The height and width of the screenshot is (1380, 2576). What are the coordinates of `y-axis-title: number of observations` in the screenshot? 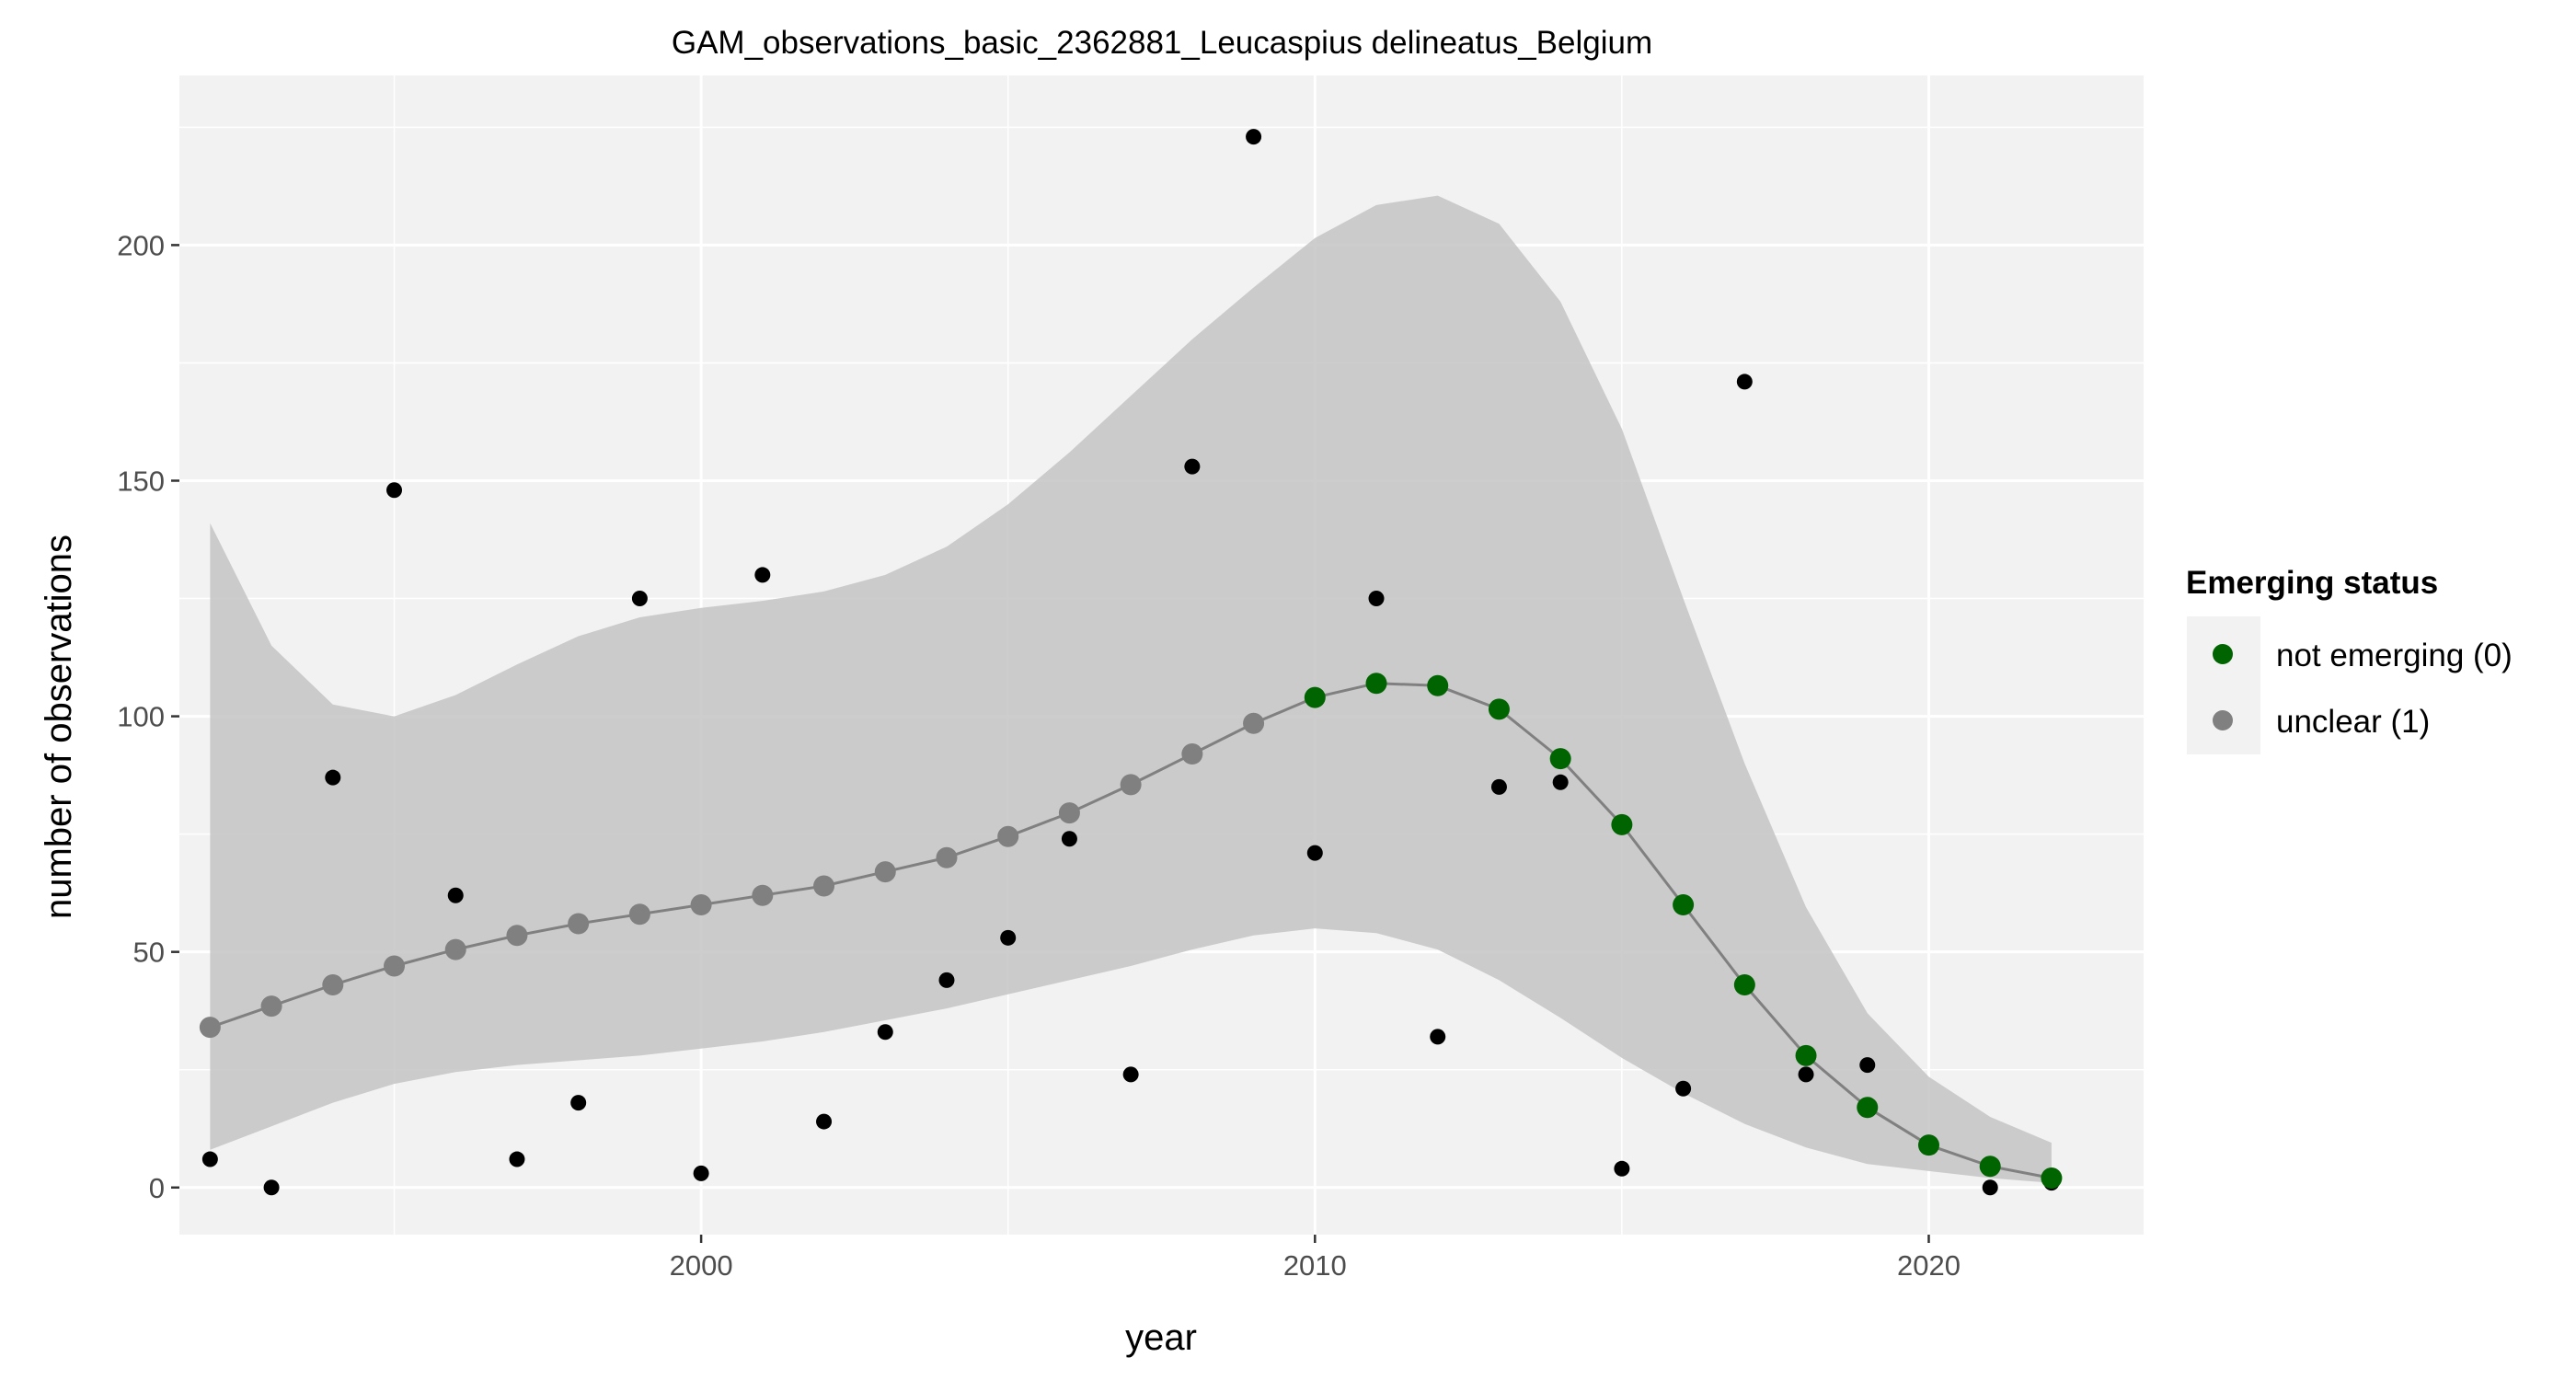 It's located at (59, 727).